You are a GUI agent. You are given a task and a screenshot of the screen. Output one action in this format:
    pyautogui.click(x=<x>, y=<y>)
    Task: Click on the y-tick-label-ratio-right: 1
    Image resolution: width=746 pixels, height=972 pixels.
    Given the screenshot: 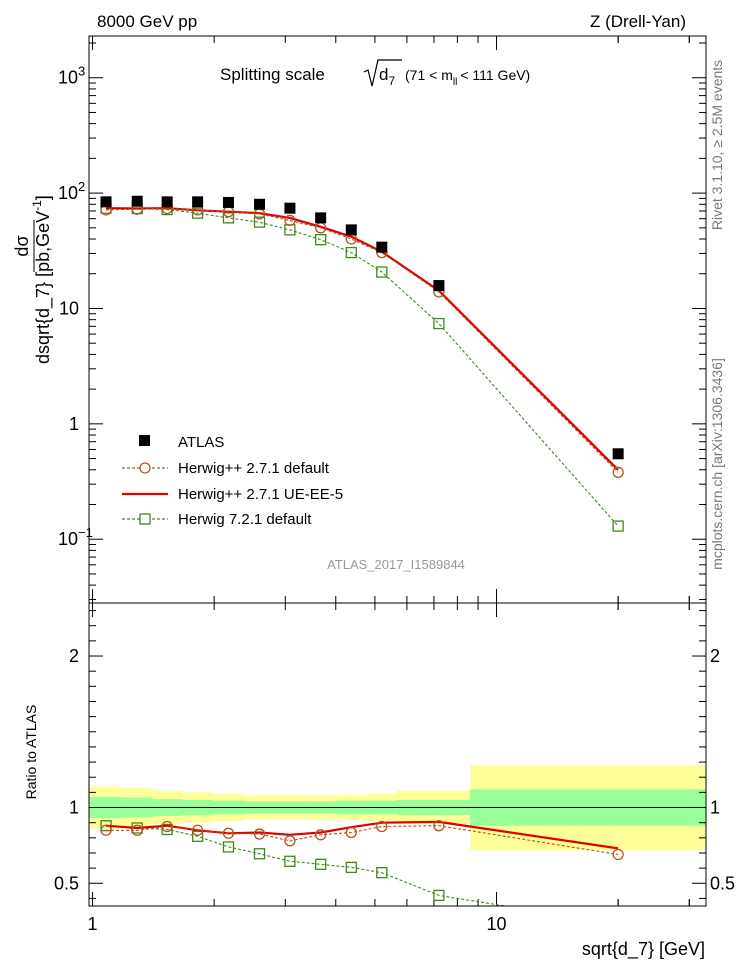 What is the action you would take?
    pyautogui.click(x=715, y=808)
    